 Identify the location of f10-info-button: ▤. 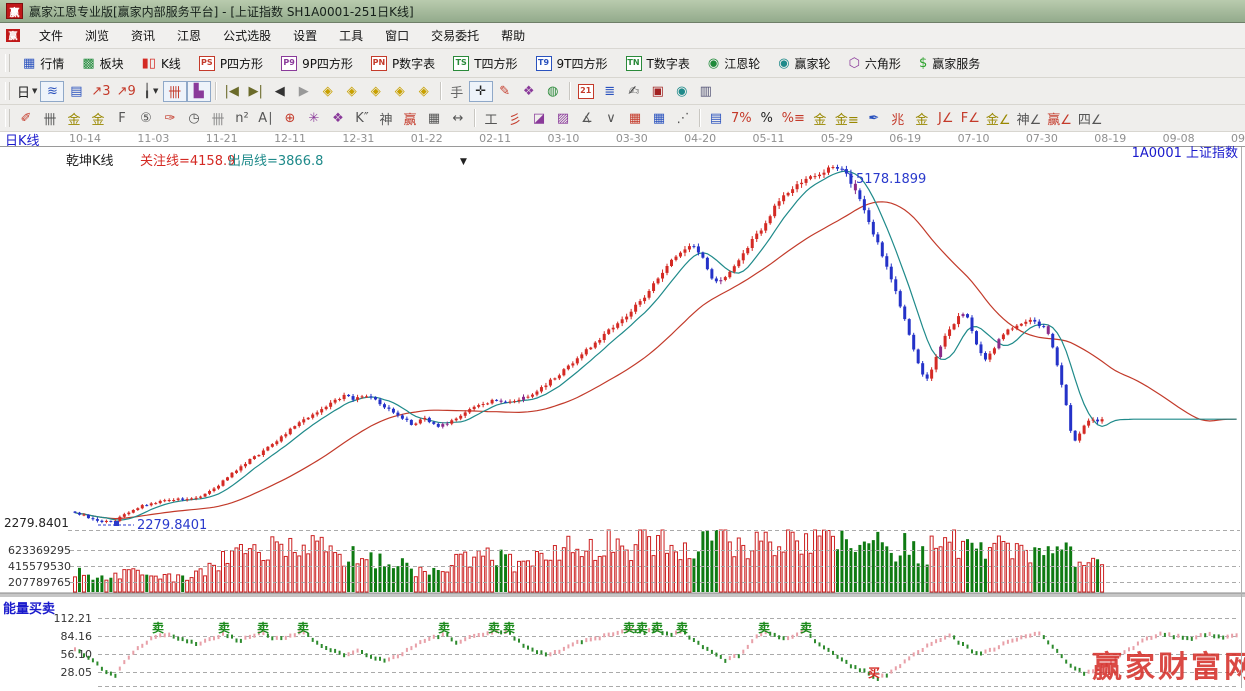
(76, 91).